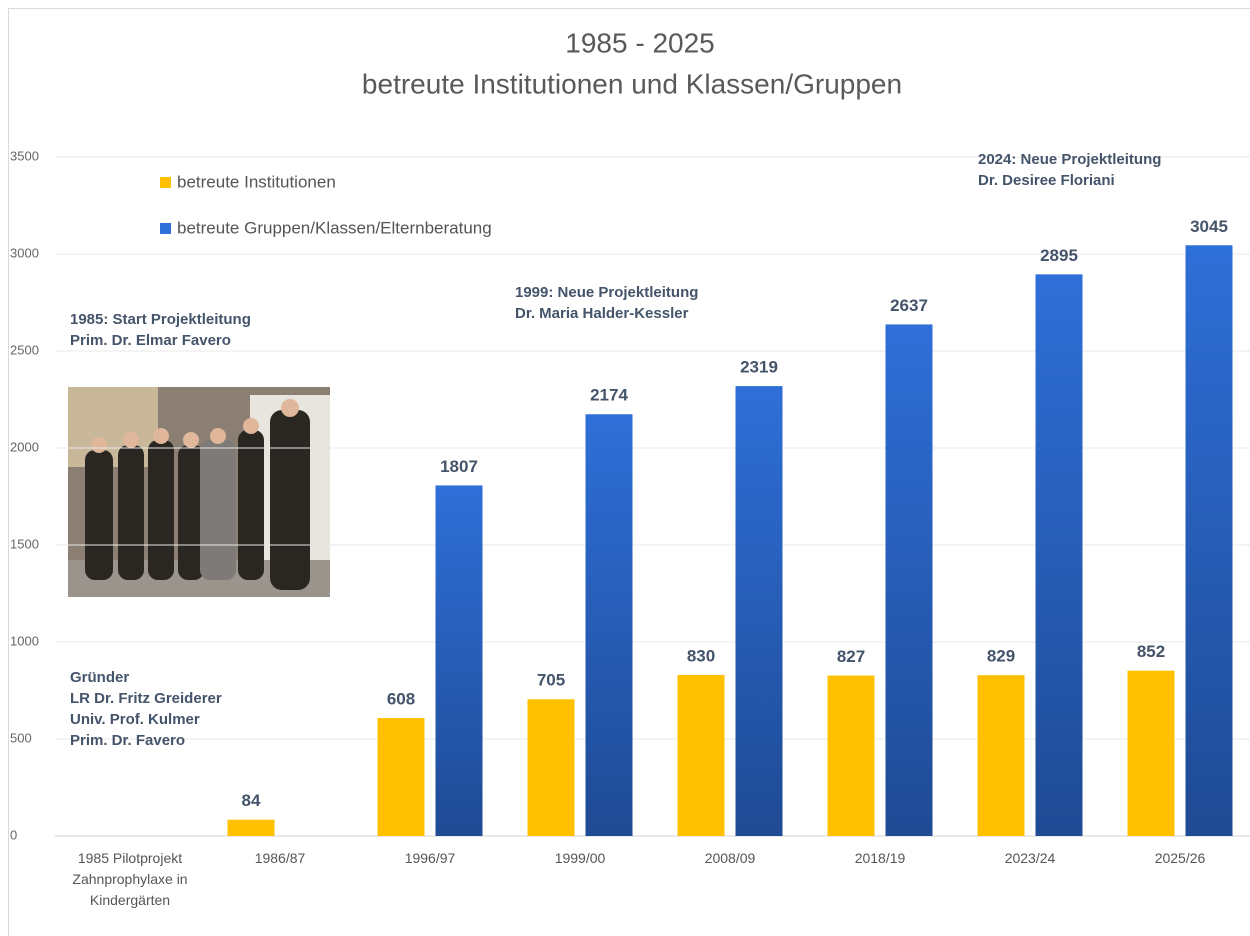 This screenshot has width=1250, height=936. What do you see at coordinates (24, 155) in the screenshot?
I see `y-tick-label: 3500` at bounding box center [24, 155].